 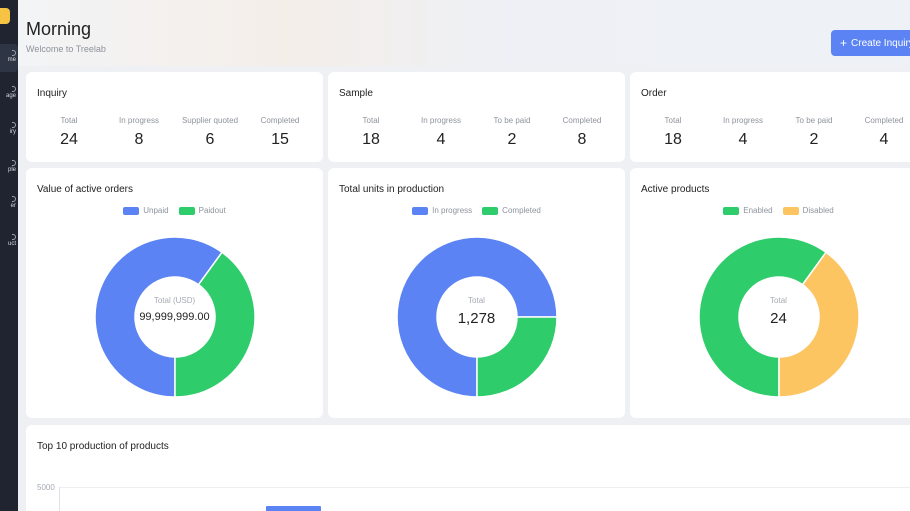 I want to click on donut-center-value: 24, so click(x=778, y=318).